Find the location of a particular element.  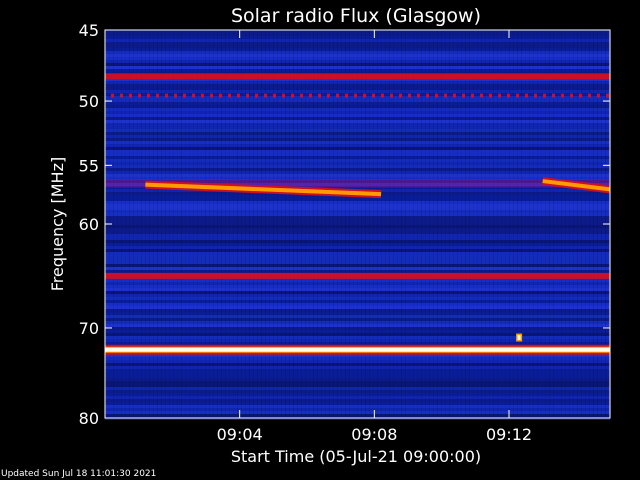

y-tick-label: 60 is located at coordinates (89, 224).